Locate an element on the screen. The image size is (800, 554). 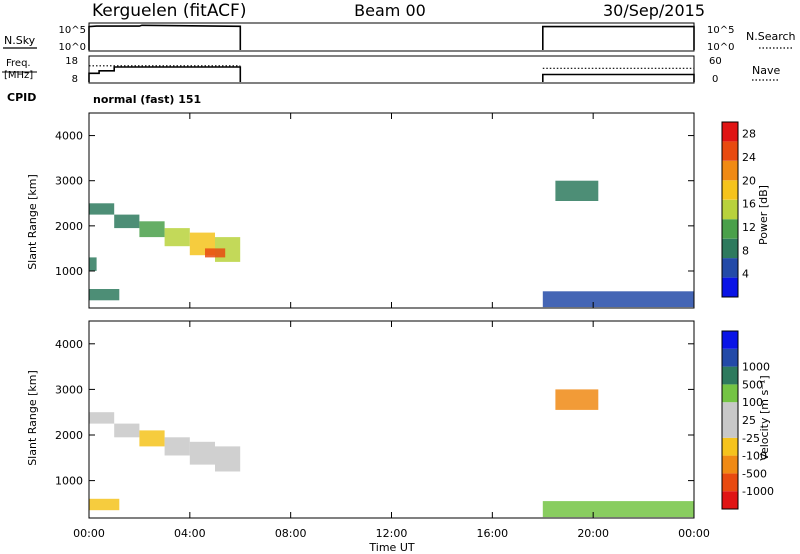
velocity-ylabel: Slant Range [km] is located at coordinates (32, 418).